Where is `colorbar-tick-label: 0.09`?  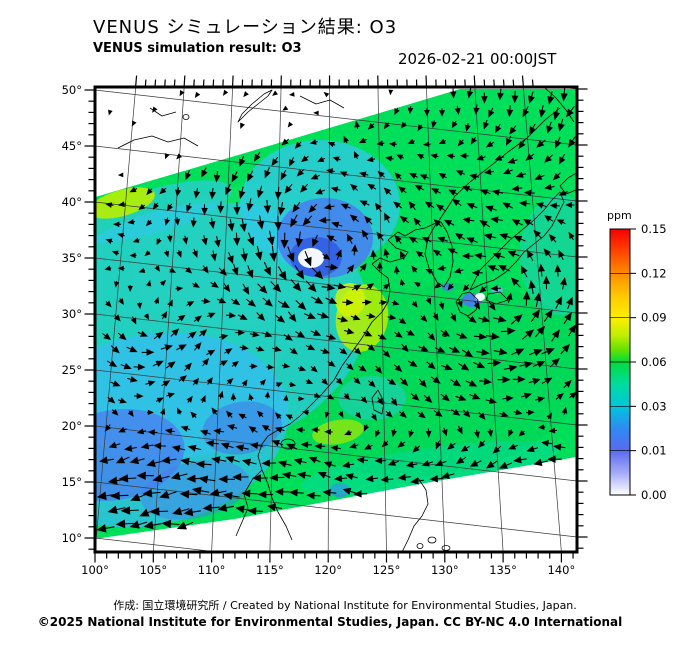 colorbar-tick-label: 0.09 is located at coordinates (654, 318).